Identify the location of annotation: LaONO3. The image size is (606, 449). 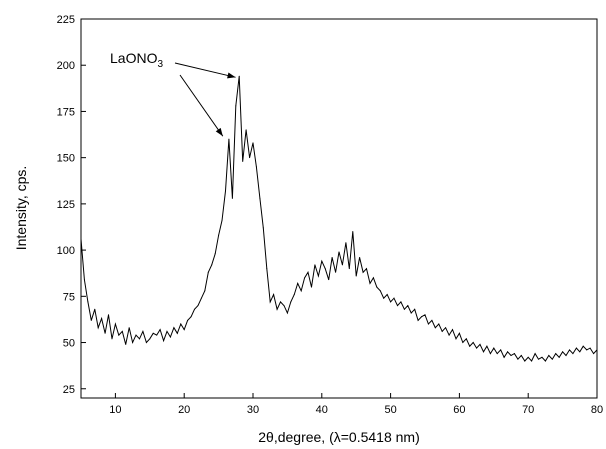
(173, 93).